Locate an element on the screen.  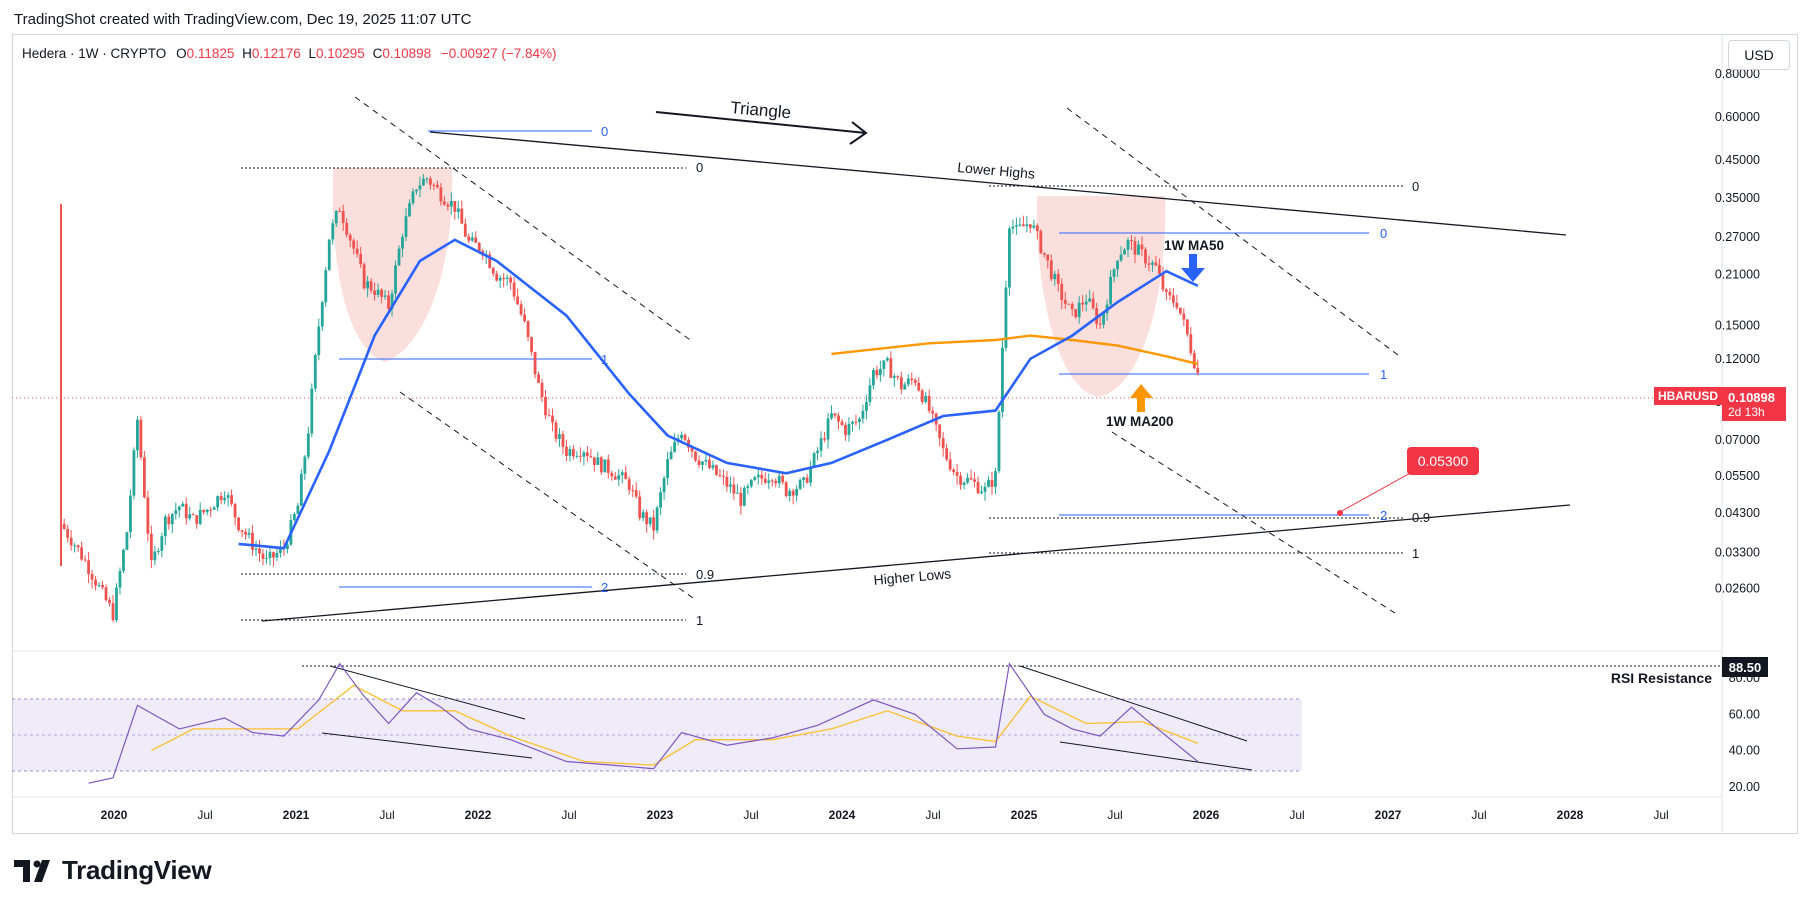
y-tick-label: 0.80000 is located at coordinates (1737, 74).